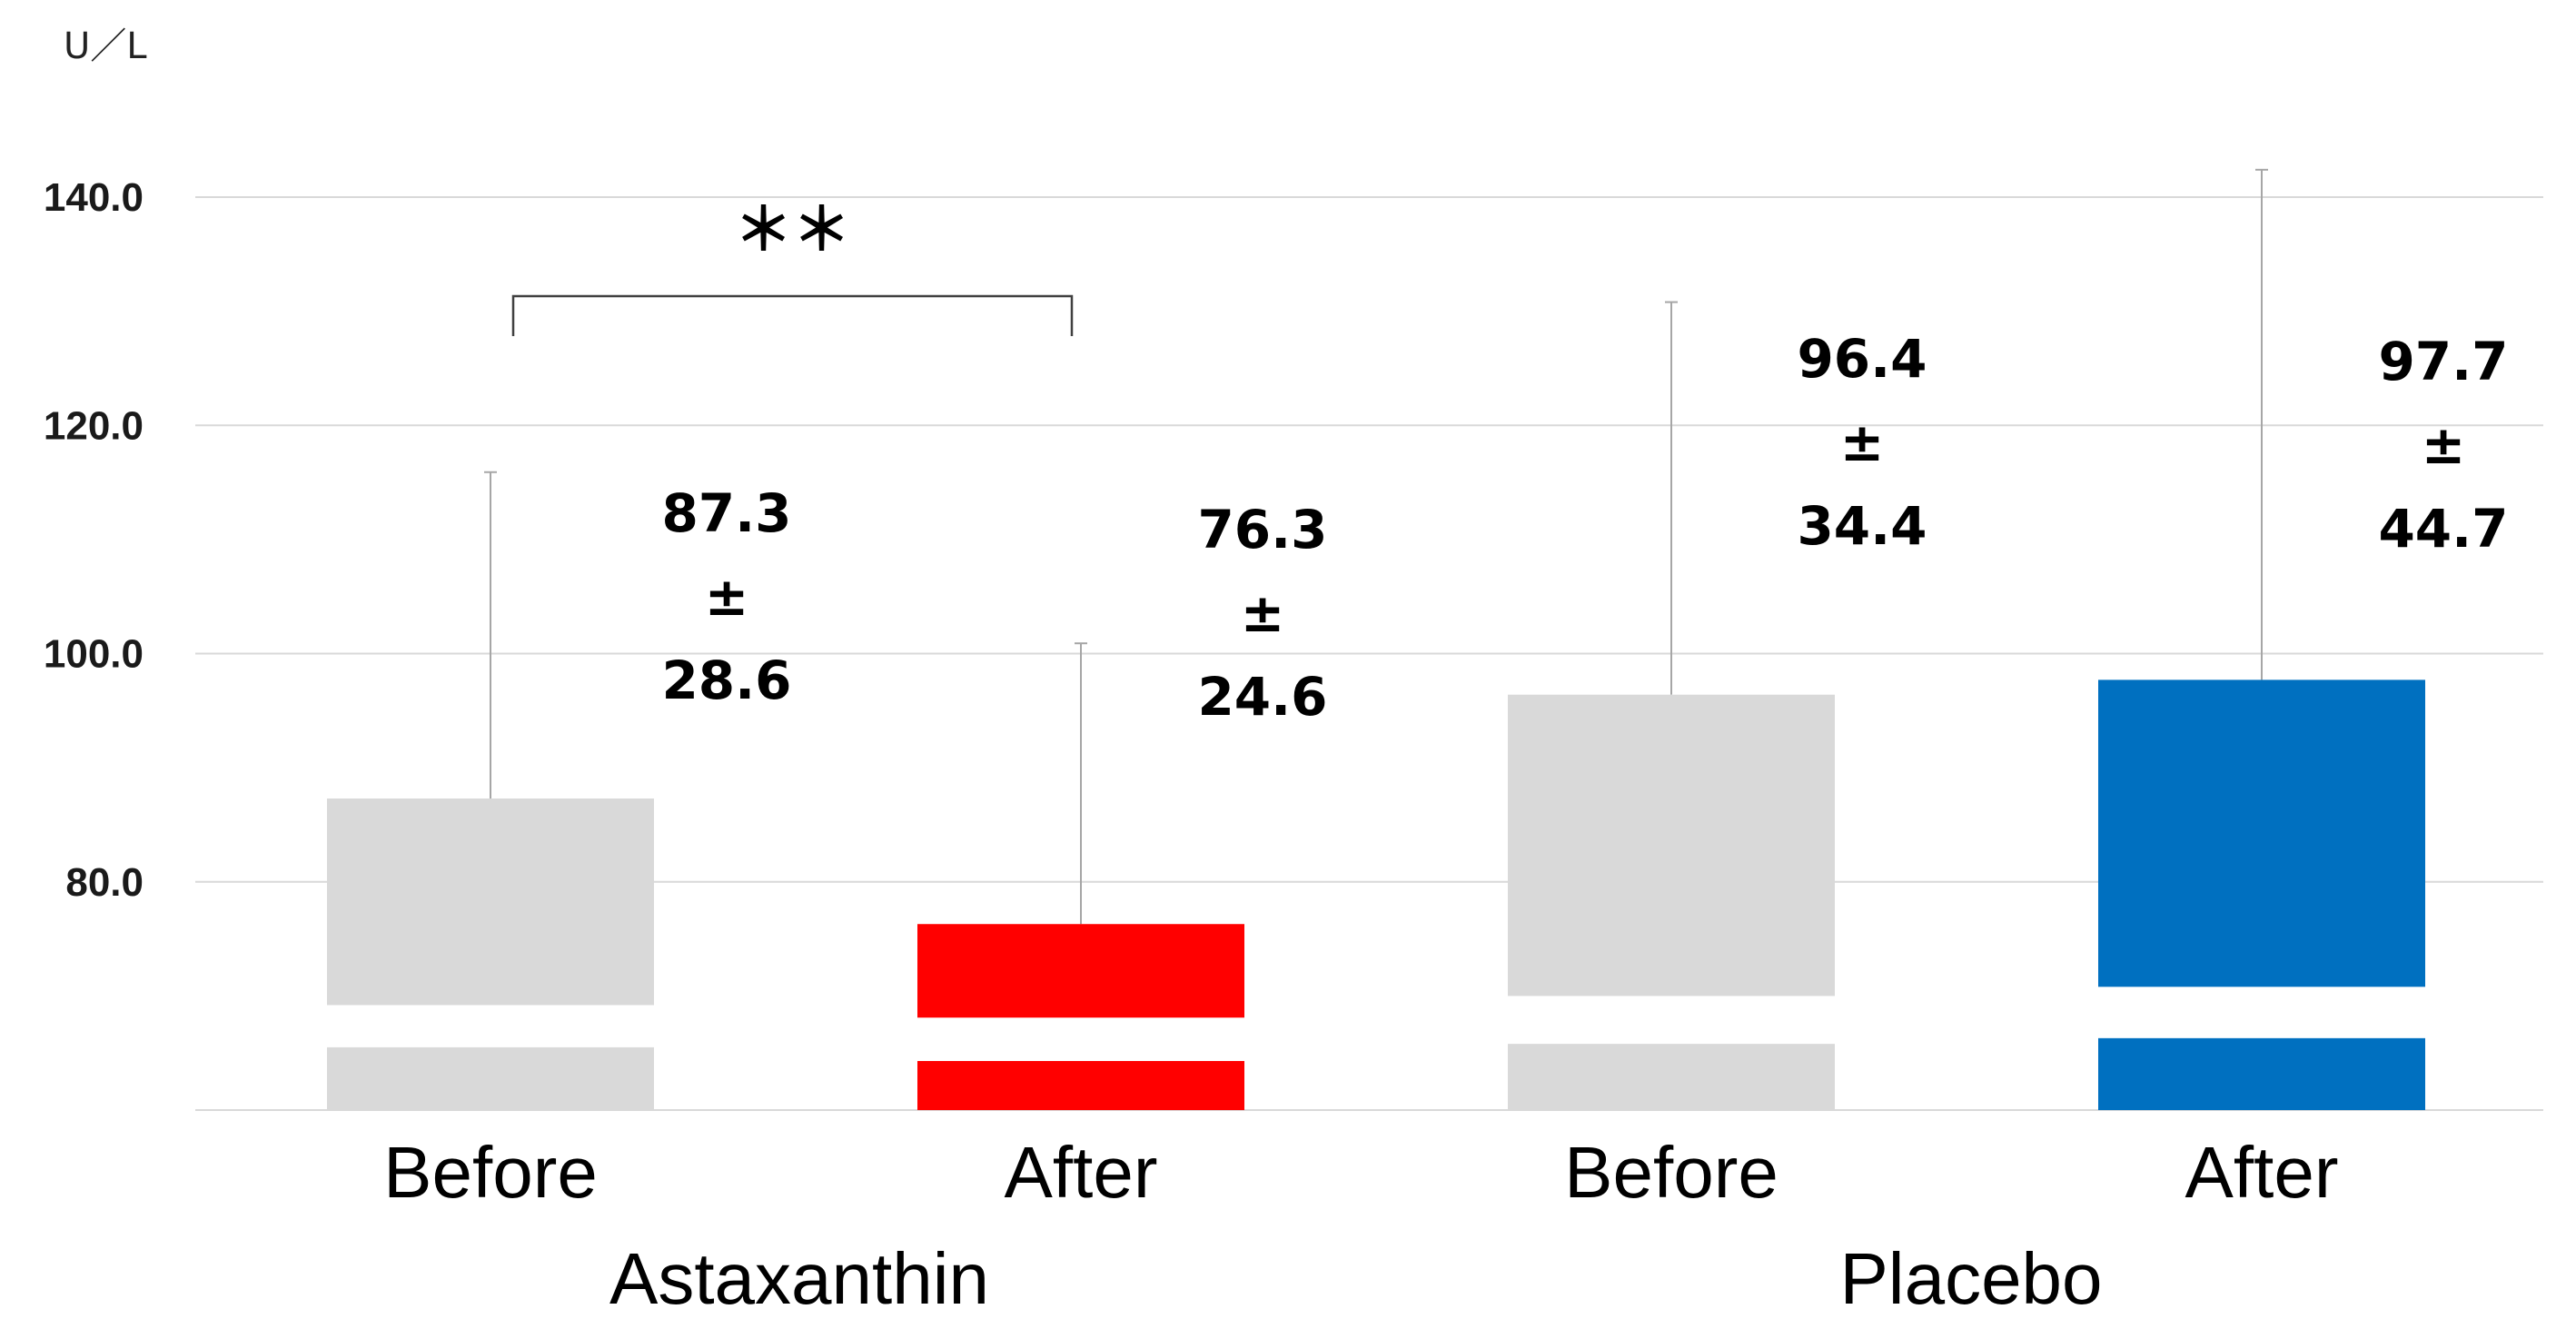 This screenshot has width=2576, height=1329. Describe the element at coordinates (94, 655) in the screenshot. I see `y-tick-label: 100.0` at that location.